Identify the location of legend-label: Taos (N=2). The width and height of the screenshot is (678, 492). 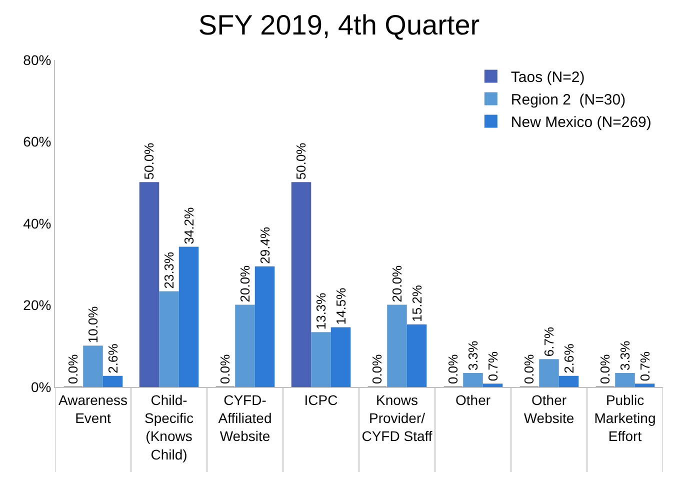
(547, 77).